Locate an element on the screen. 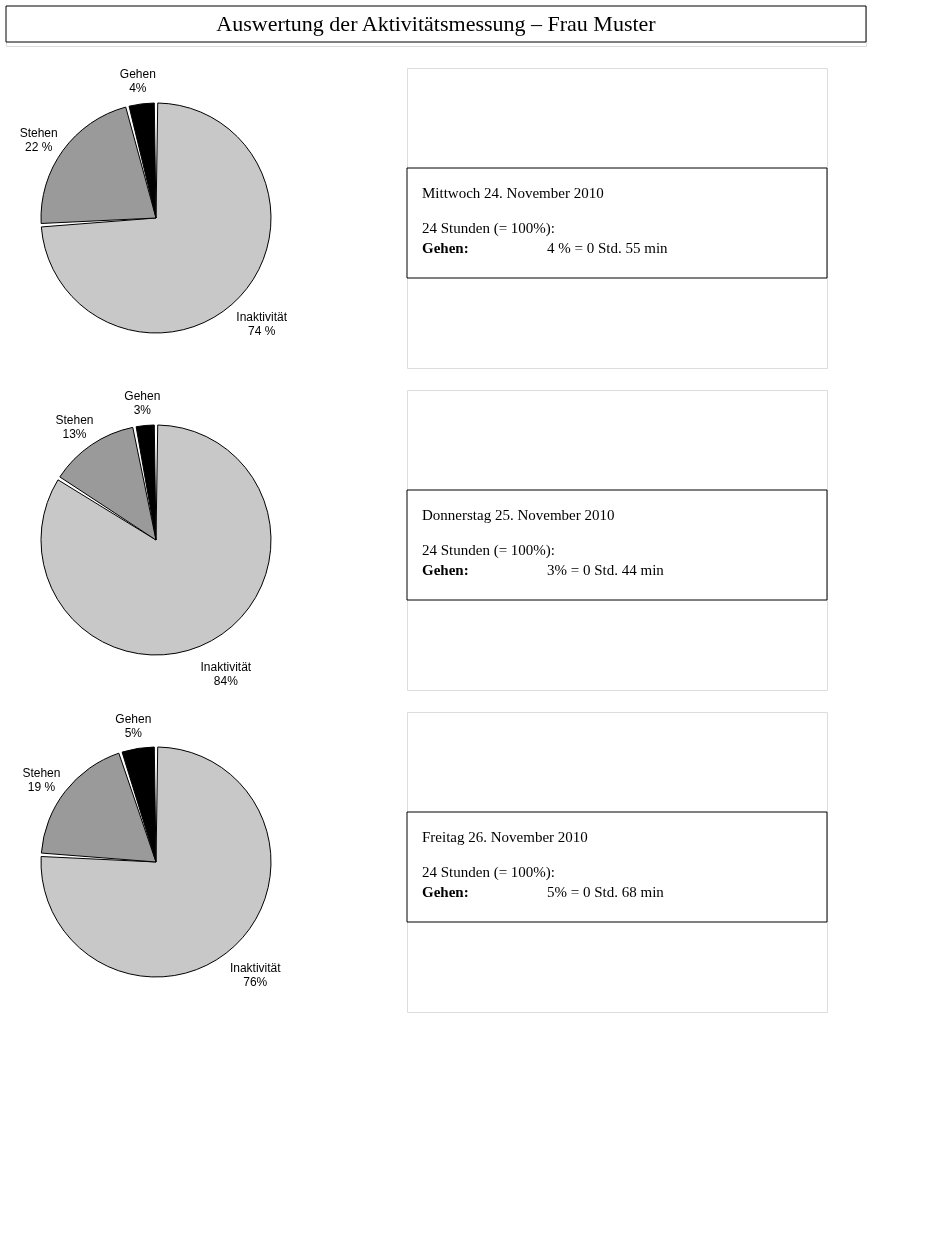  data-label: 74 % is located at coordinates (262, 331).